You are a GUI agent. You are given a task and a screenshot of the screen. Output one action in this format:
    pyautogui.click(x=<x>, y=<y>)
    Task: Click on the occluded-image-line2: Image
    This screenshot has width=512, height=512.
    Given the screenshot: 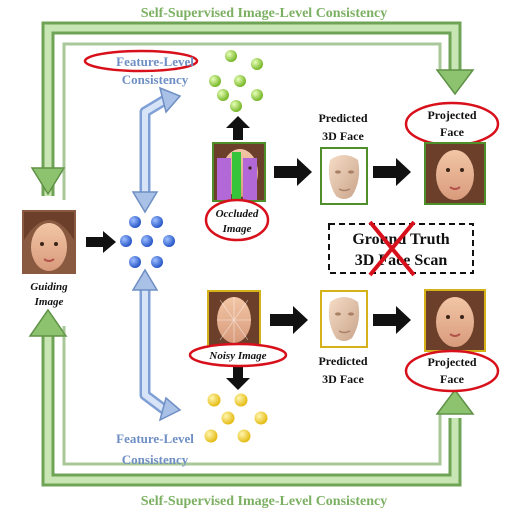 What is the action you would take?
    pyautogui.click(x=237, y=229)
    